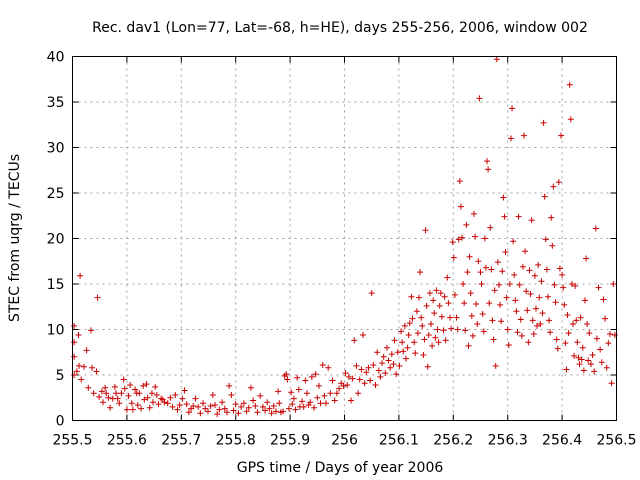 The width and height of the screenshot is (640, 480). Describe the element at coordinates (56, 194) in the screenshot. I see `y-tick-label: 25` at that location.